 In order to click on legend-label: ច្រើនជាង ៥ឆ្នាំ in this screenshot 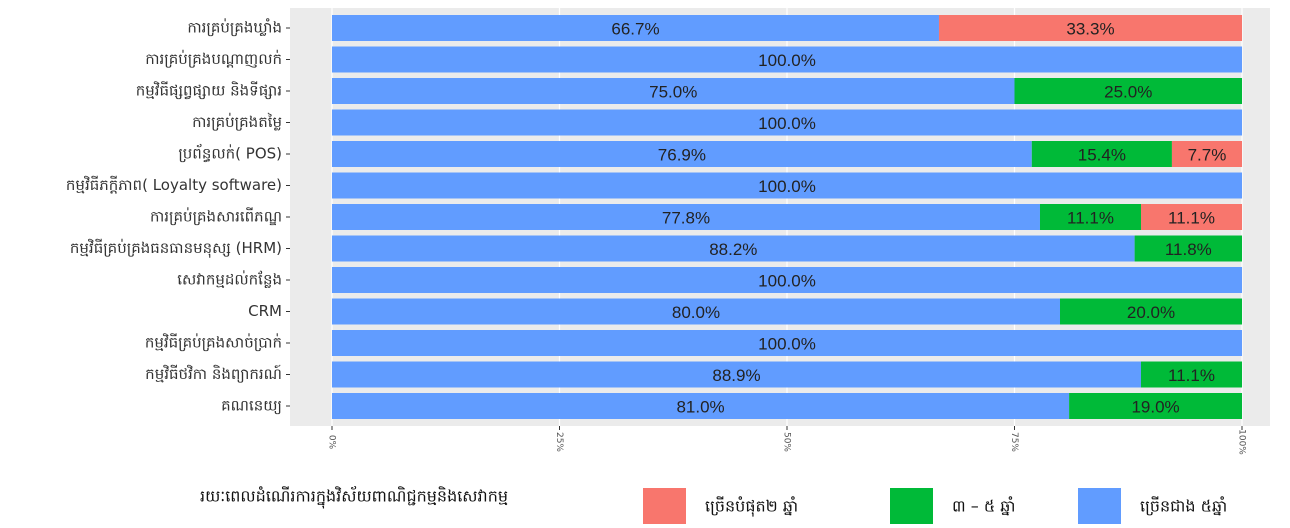, I will do `click(1183, 506)`.